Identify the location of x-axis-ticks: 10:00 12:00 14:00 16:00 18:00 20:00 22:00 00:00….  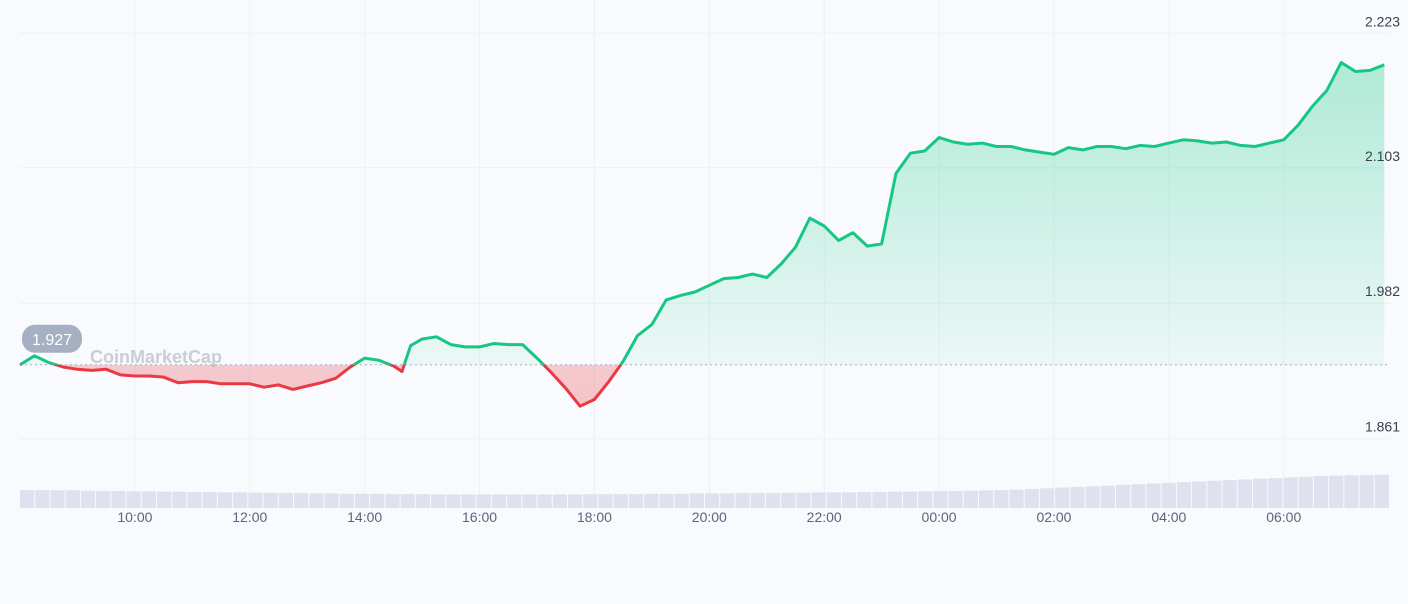
(709, 517).